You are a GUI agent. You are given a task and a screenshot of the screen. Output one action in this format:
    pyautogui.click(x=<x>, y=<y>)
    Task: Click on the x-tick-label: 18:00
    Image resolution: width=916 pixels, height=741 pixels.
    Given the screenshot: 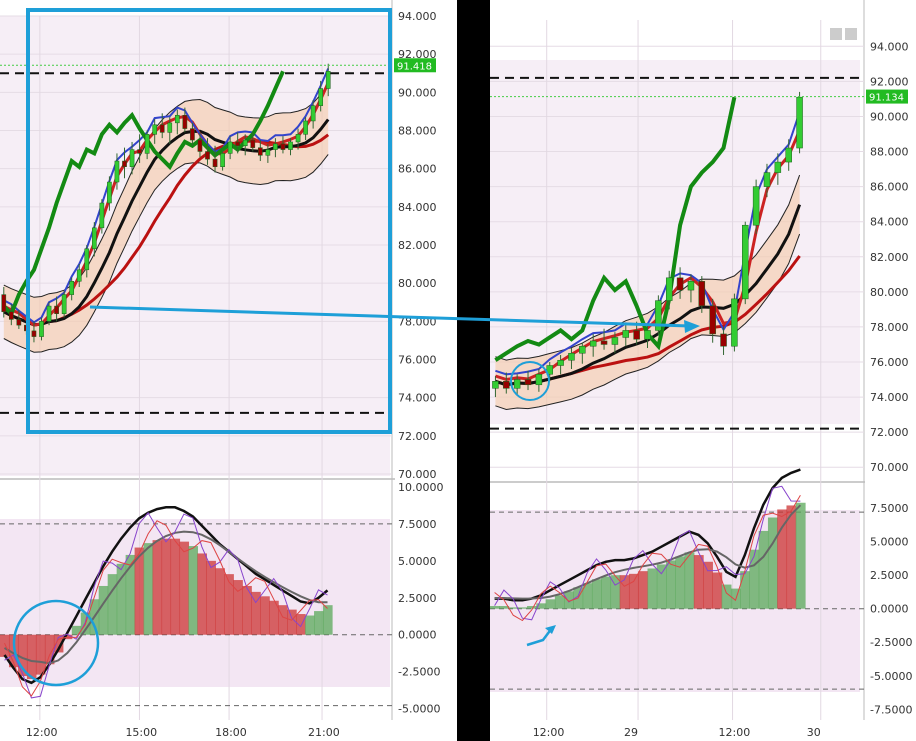 What is the action you would take?
    pyautogui.click(x=231, y=732)
    